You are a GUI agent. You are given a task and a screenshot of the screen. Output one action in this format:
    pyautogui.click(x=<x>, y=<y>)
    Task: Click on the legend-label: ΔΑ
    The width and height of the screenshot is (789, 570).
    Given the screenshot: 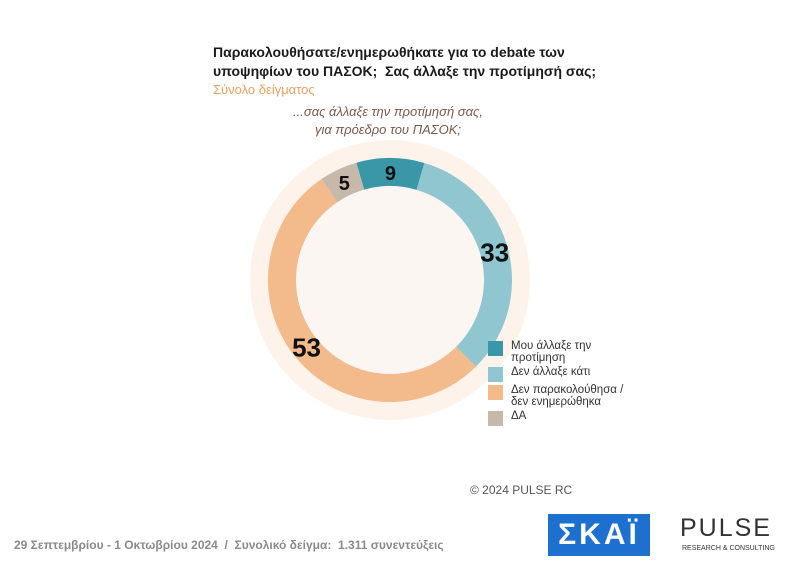 What is the action you would take?
    pyautogui.click(x=519, y=416)
    